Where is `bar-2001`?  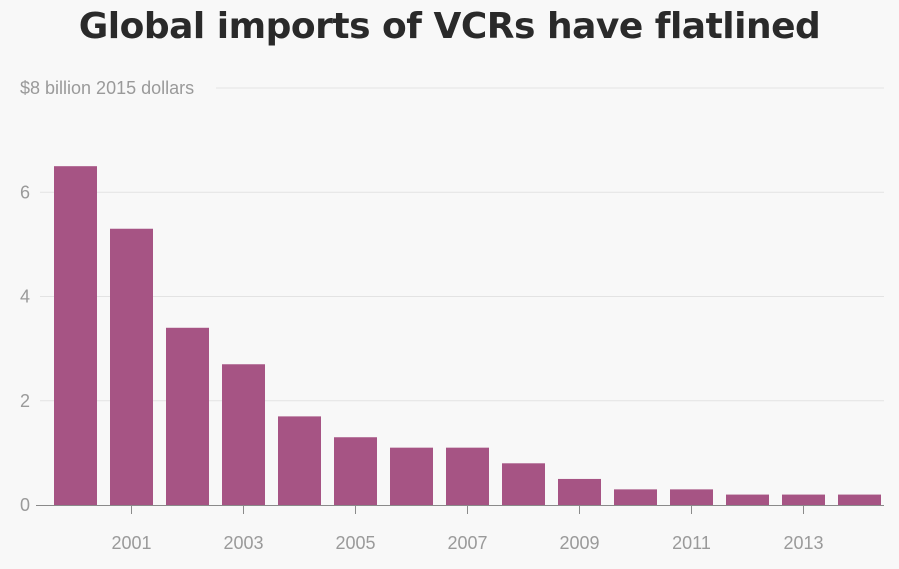 bar-2001 is located at coordinates (131, 367).